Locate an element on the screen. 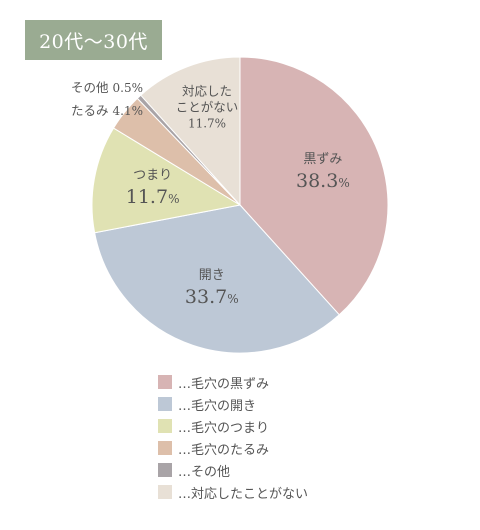 This screenshot has width=480, height=530. legend-item-2: …毛穴のつまり is located at coordinates (233, 426).